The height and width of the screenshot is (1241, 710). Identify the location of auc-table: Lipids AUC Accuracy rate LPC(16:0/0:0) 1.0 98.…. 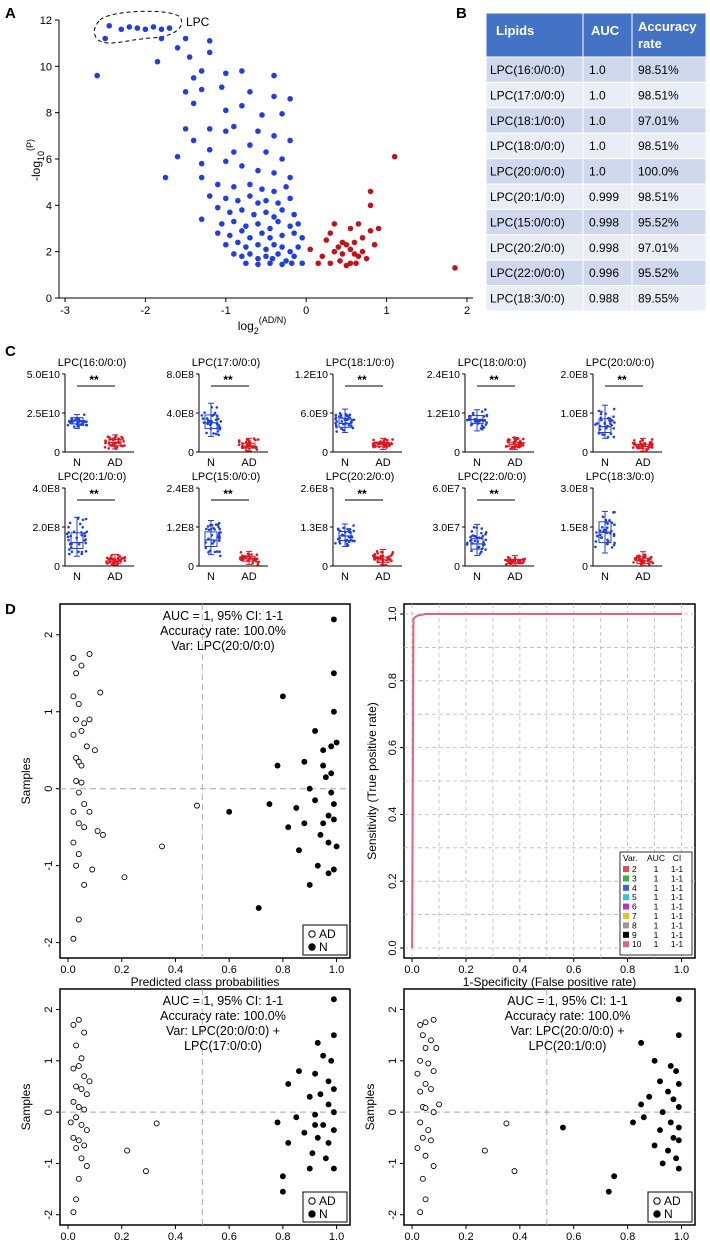
(596, 162).